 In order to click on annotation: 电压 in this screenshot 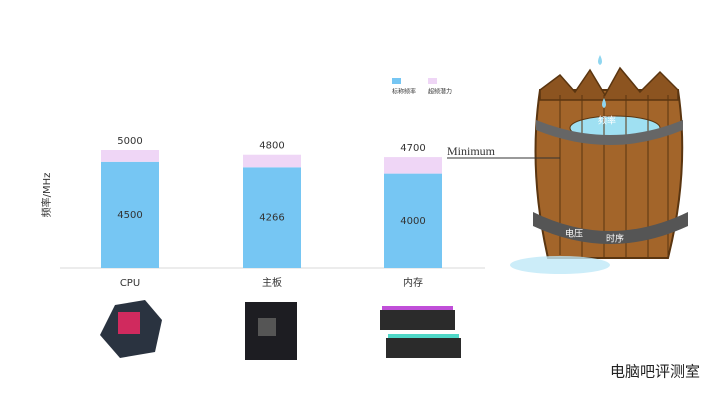, I will do `click(574, 234)`.